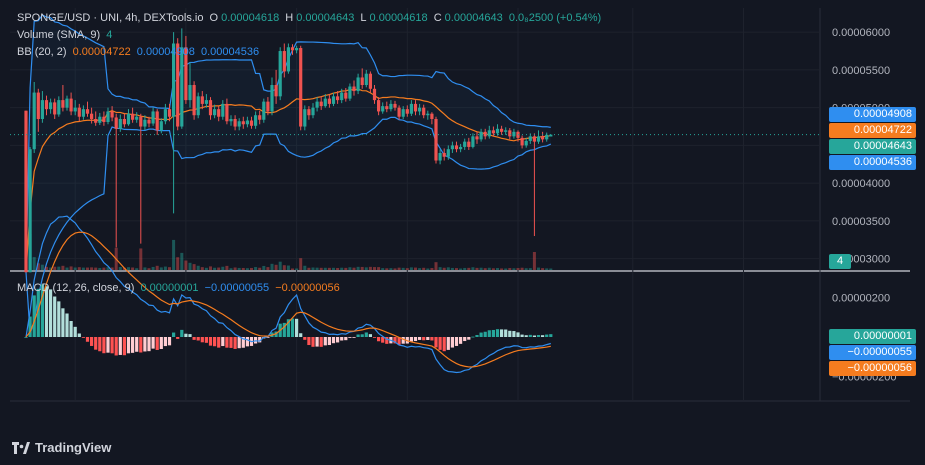  Describe the element at coordinates (169, 288) in the screenshot. I see `legend-macd-hist: 0.00000001` at that location.